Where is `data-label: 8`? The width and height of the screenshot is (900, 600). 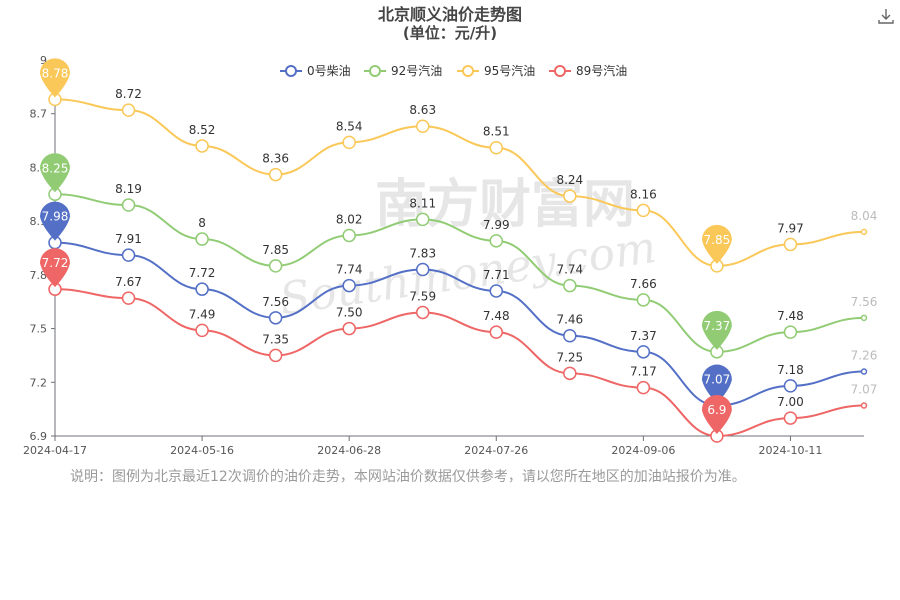 data-label: 8 is located at coordinates (202, 223).